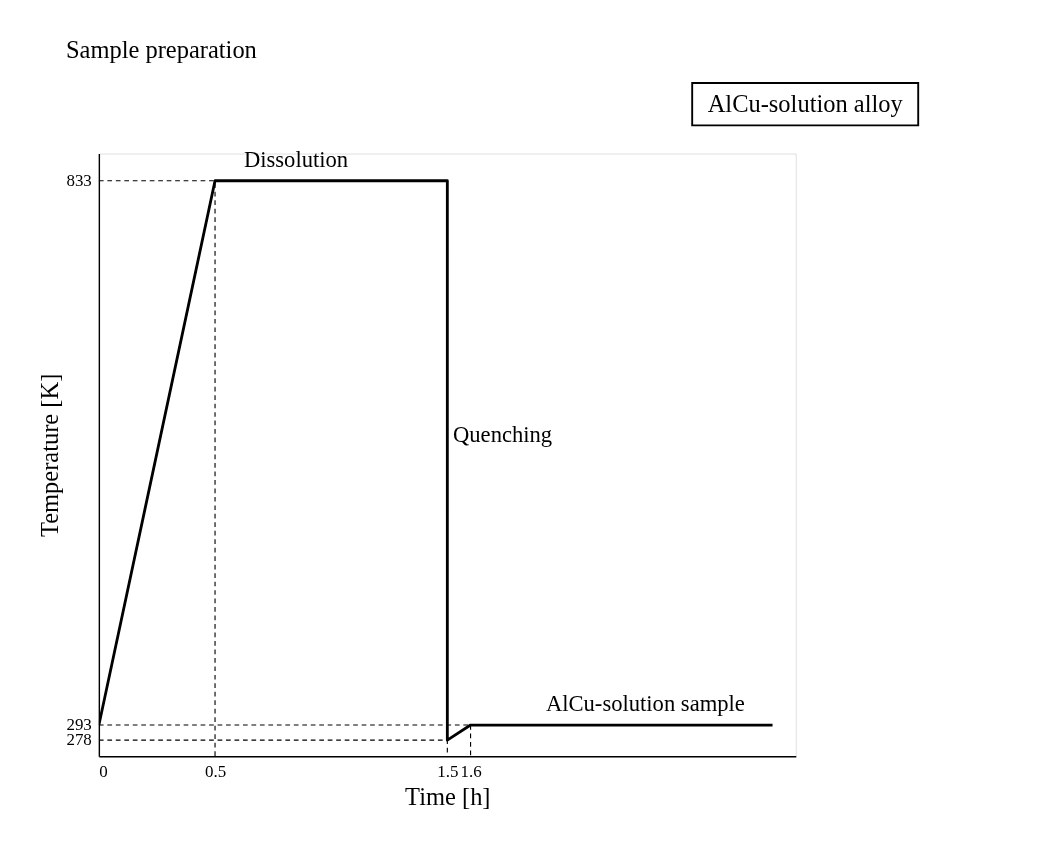  Describe the element at coordinates (161, 50) in the screenshot. I see `chart-title: Sample preparation` at that location.